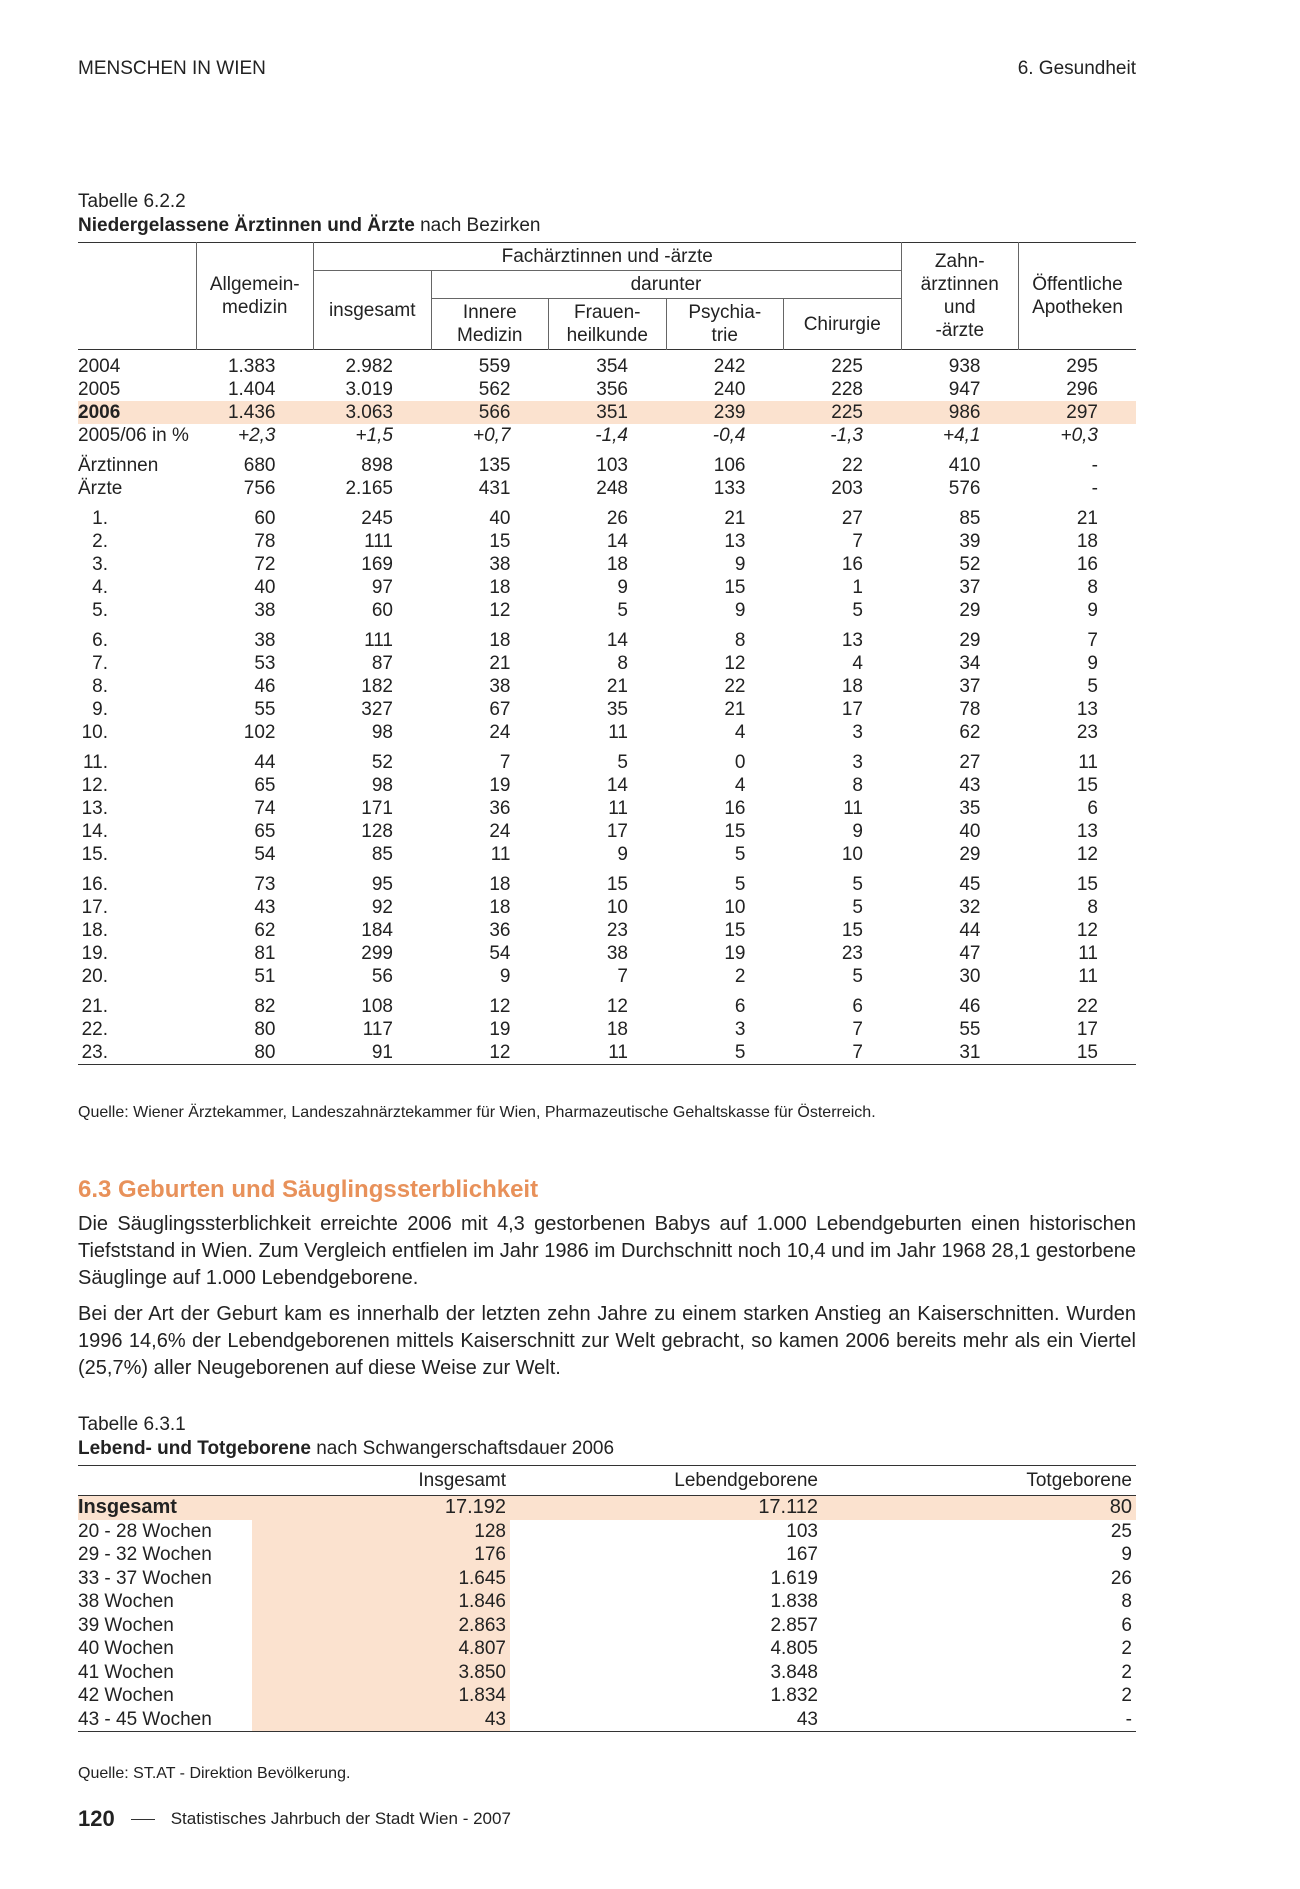 The height and width of the screenshot is (1889, 1300). I want to click on cell: 103, so click(802, 1531).